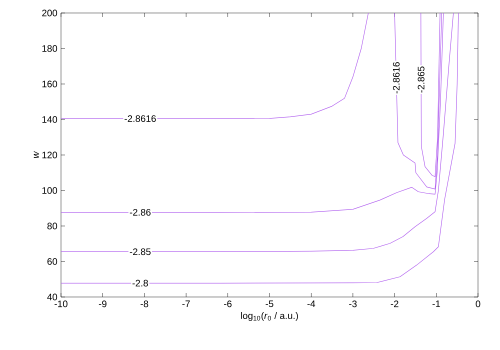  Describe the element at coordinates (144, 304) in the screenshot. I see `x-tick-label: -8` at that location.